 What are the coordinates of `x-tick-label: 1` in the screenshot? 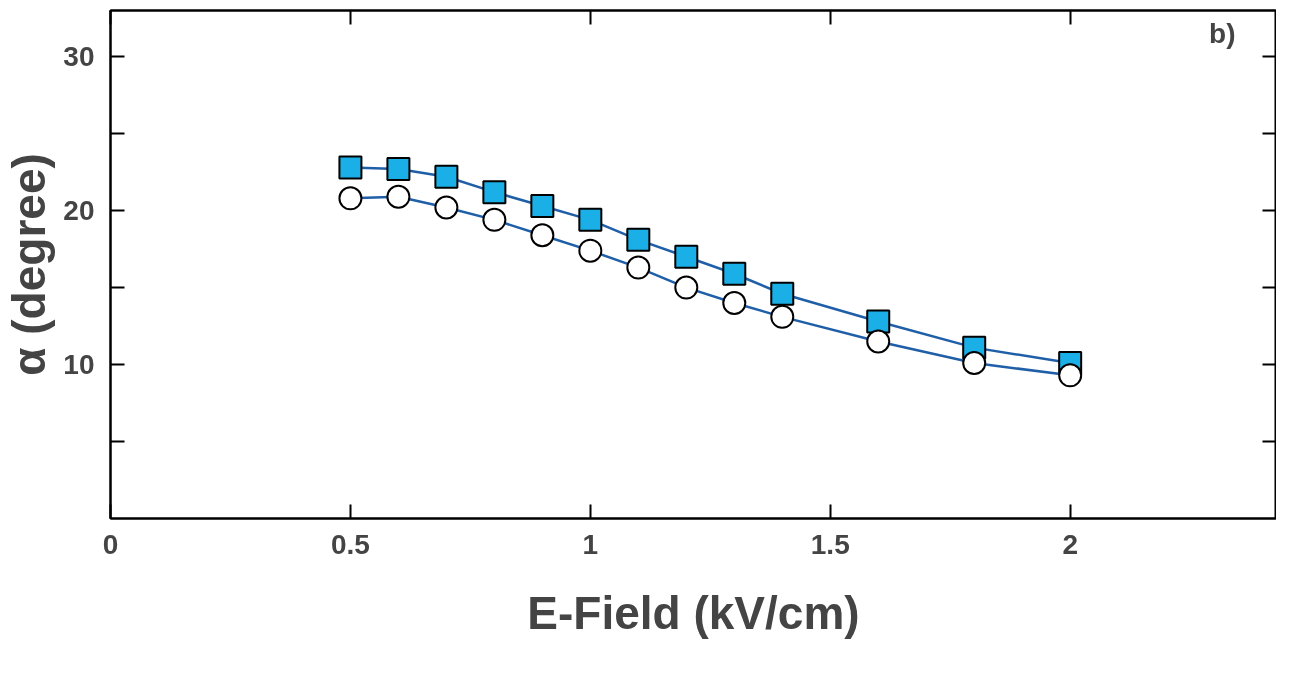 It's located at (590, 544).